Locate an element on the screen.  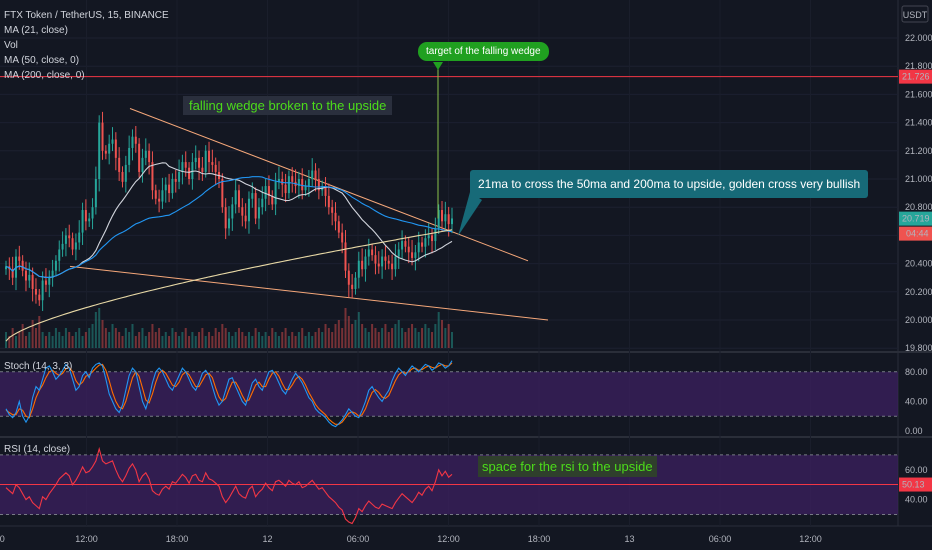
currency-label: USDT is located at coordinates (915, 15).